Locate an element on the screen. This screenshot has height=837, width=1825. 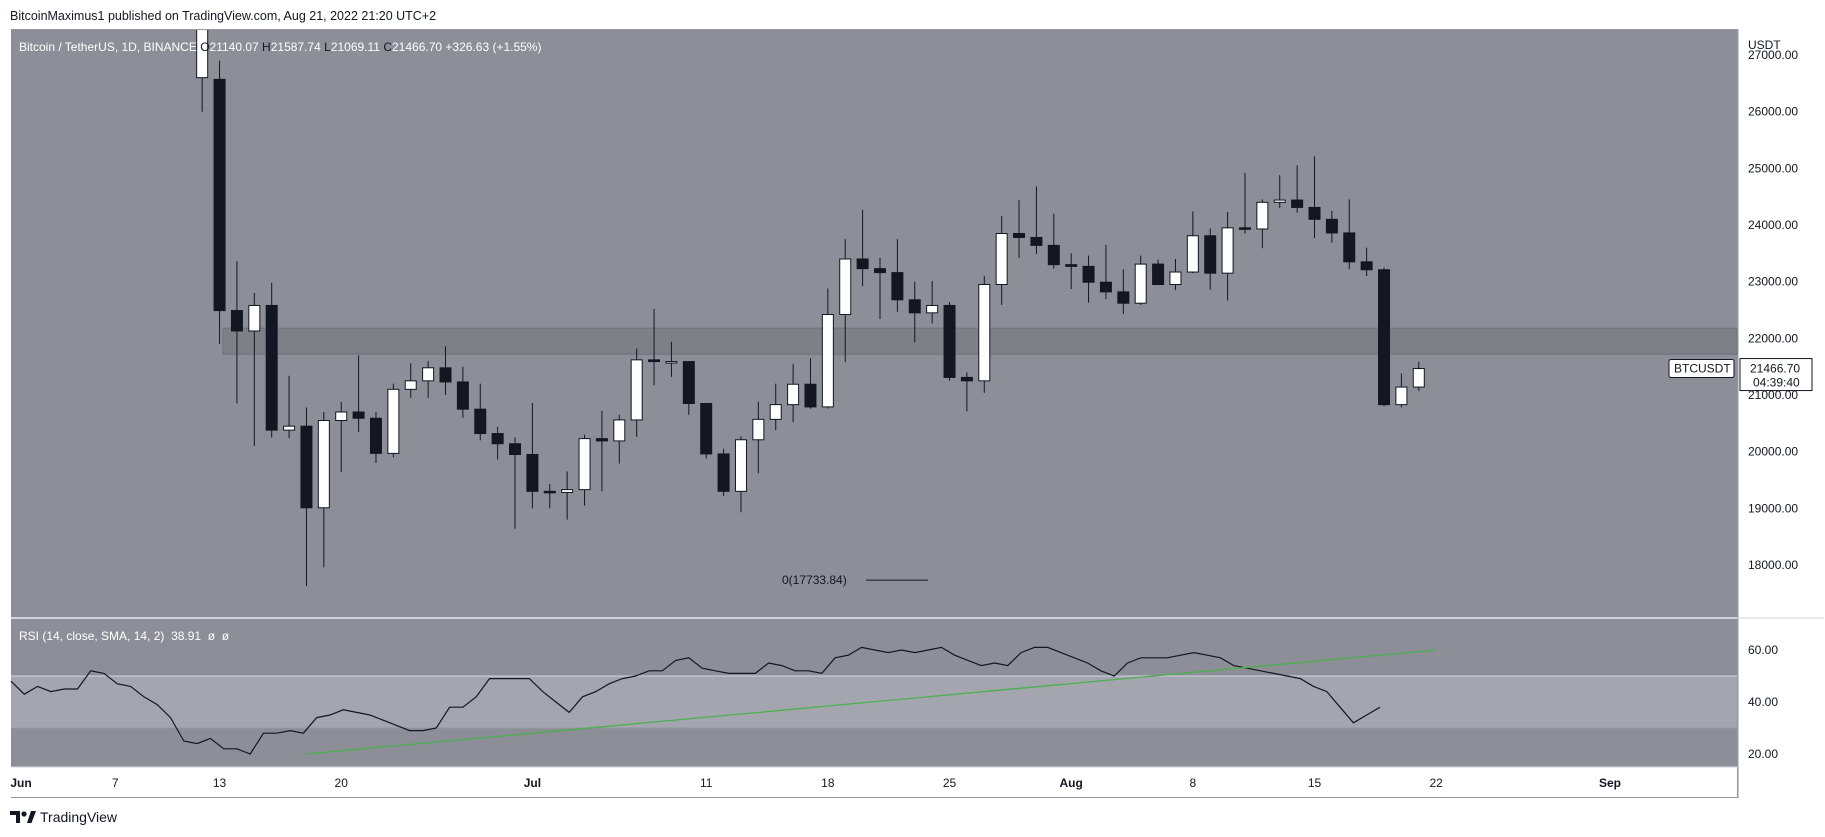
time-axis is located at coordinates (874, 782).